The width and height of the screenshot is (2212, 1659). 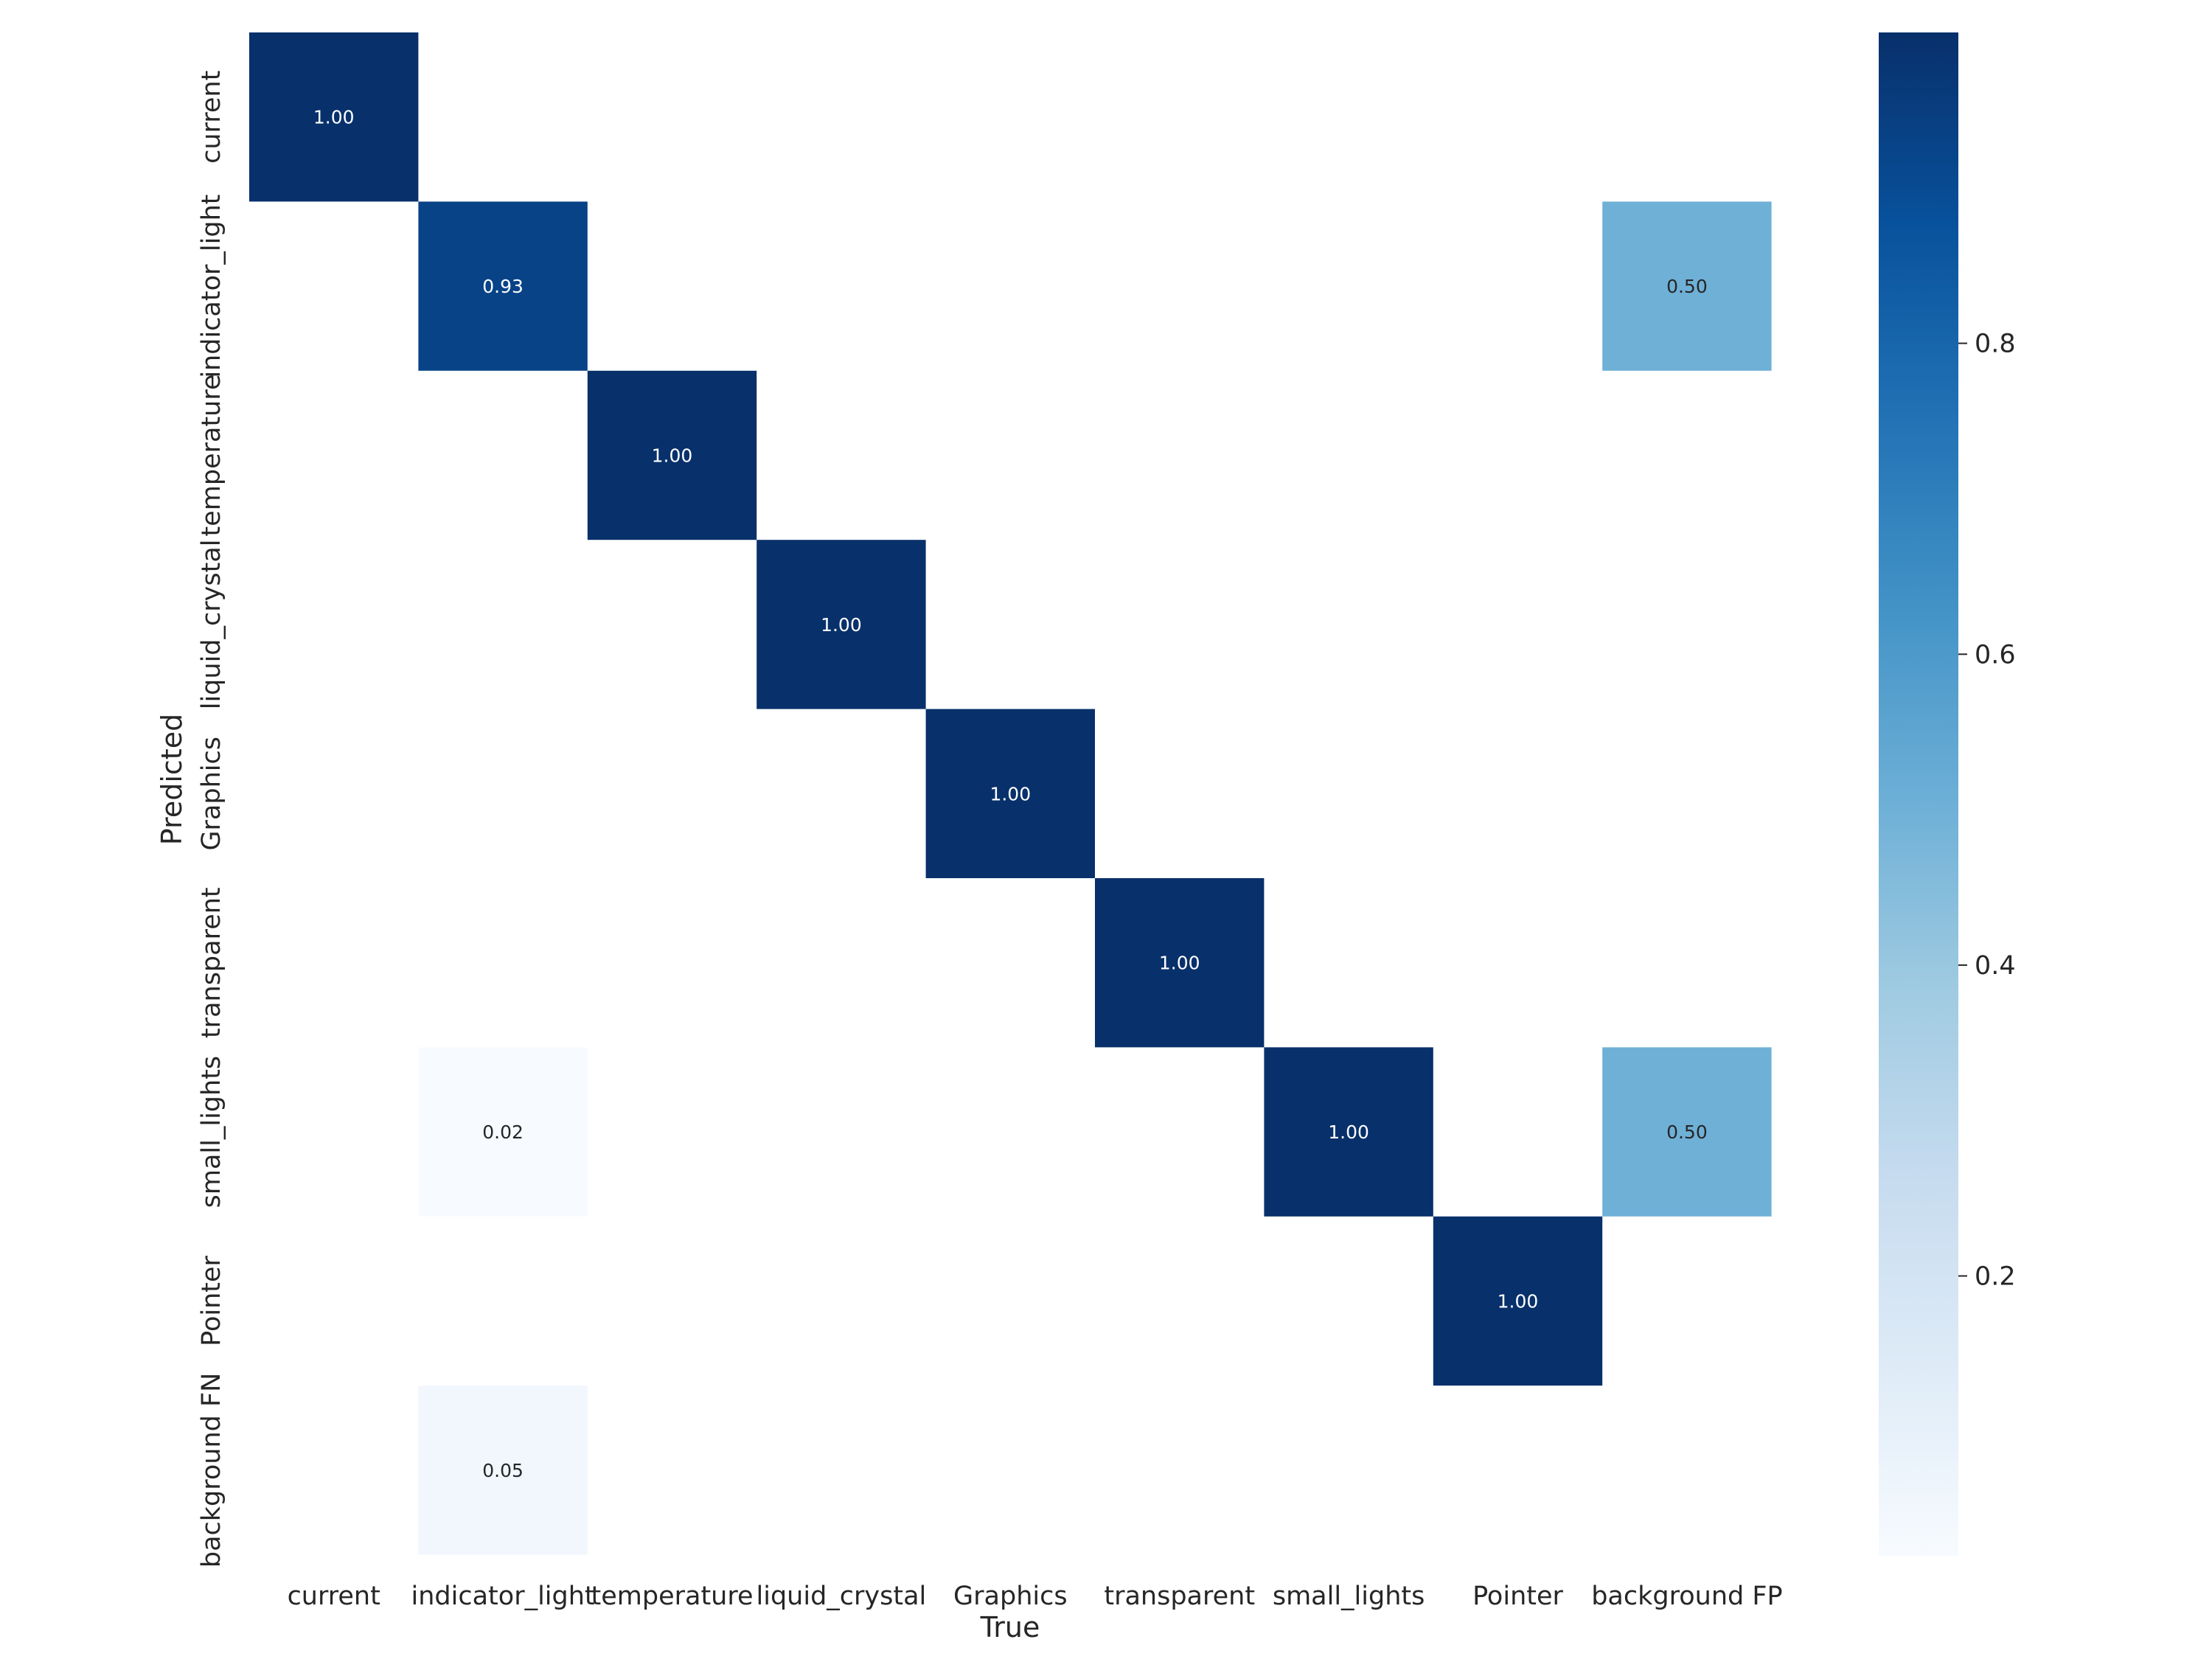 I want to click on x-tick-indicator-light: indicator_light, so click(x=503, y=1596).